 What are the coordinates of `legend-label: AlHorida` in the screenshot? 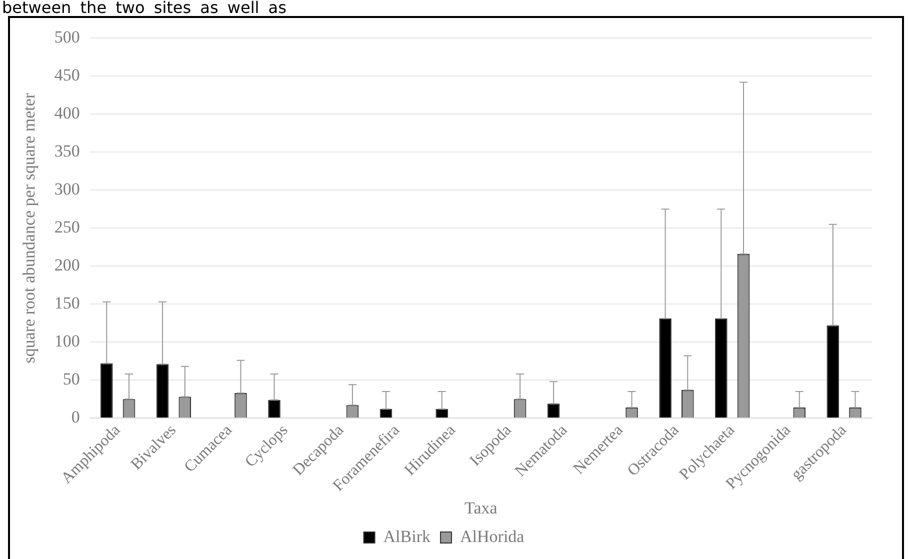 It's located at (492, 536).